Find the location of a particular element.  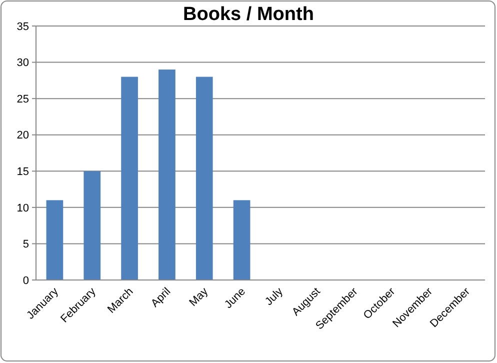

y-tick-label: 10 is located at coordinates (22, 208).